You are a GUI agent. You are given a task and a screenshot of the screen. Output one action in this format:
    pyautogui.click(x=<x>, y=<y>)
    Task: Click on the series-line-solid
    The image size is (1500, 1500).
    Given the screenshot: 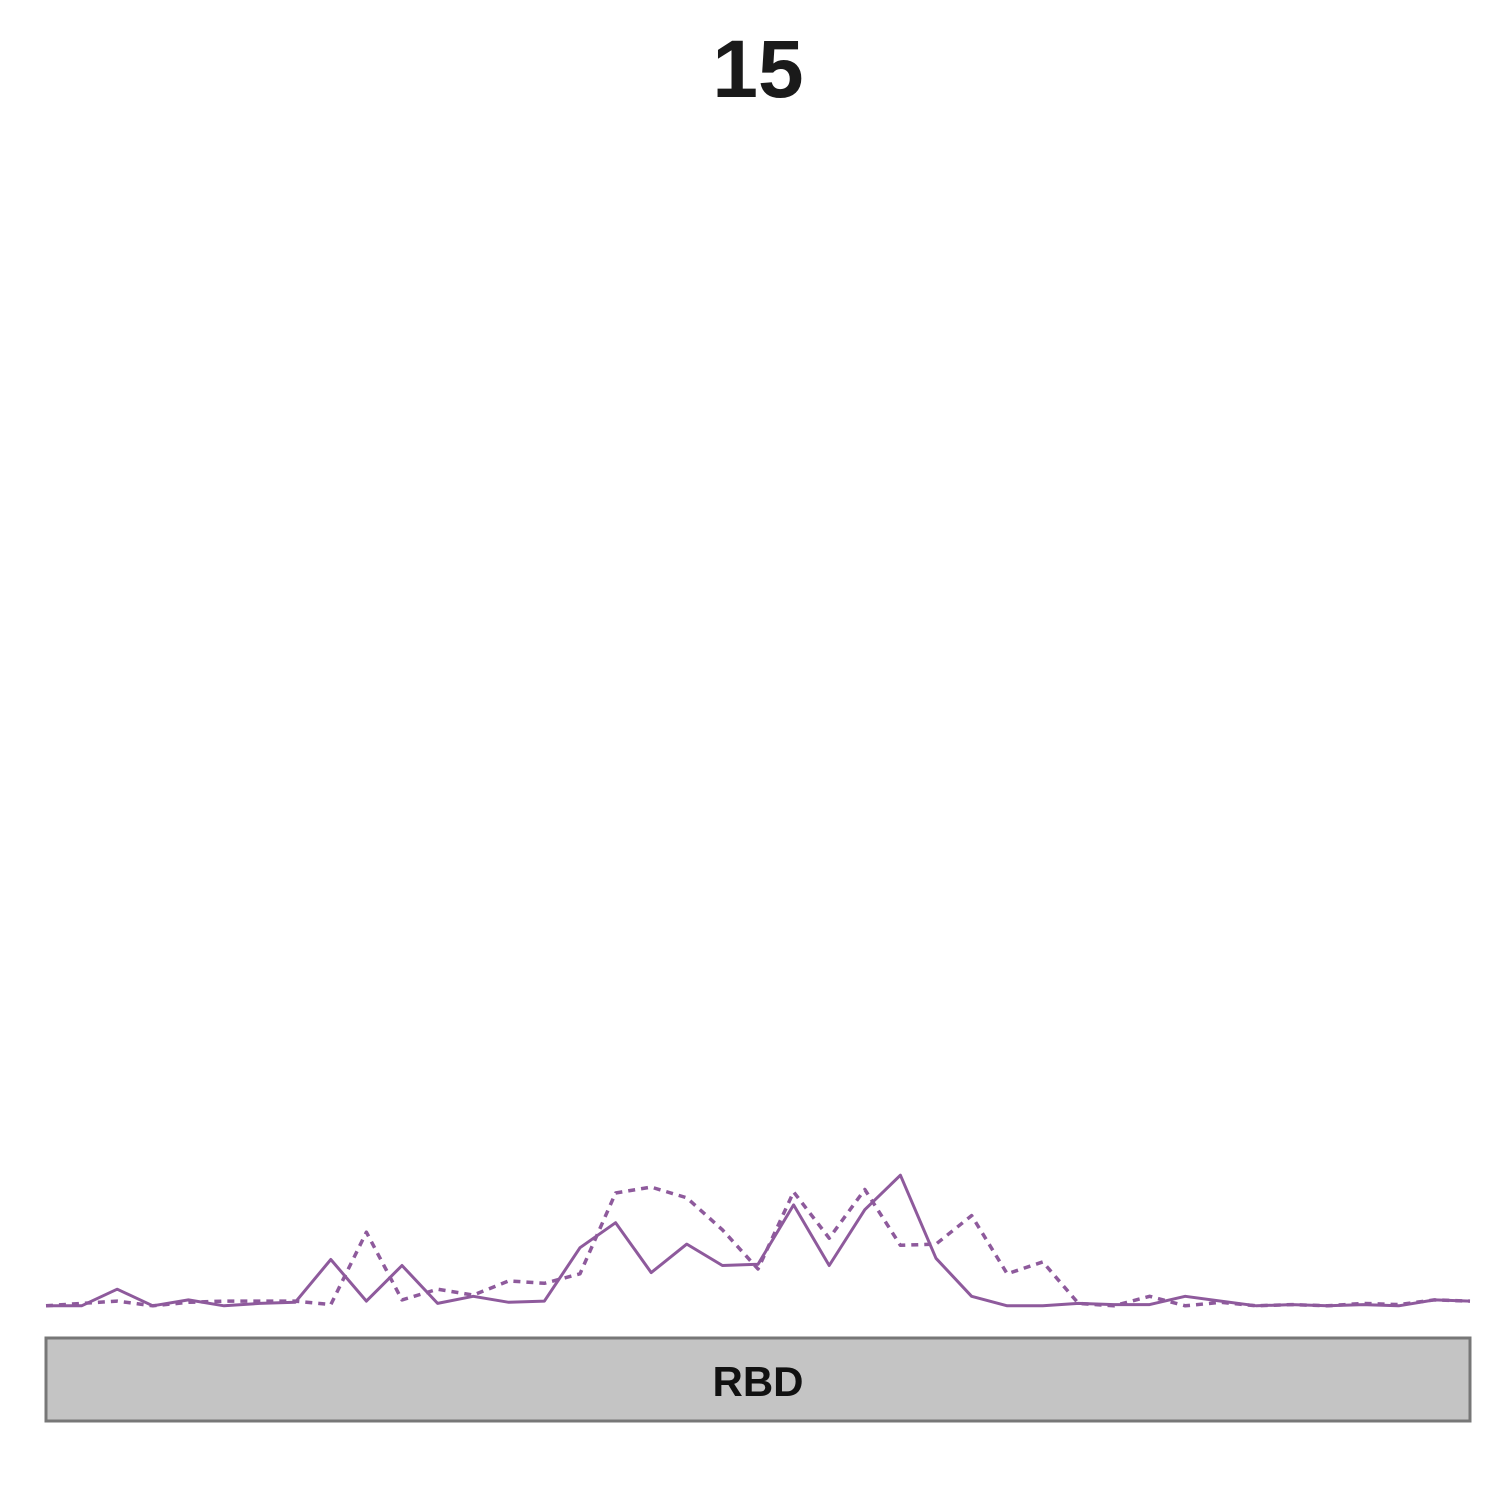 What is the action you would take?
    pyautogui.click(x=758, y=1240)
    